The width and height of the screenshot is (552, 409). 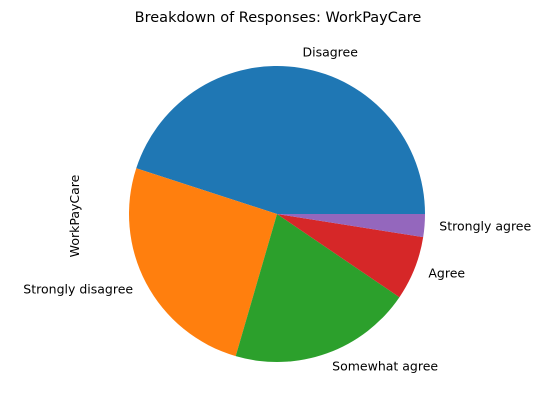 I want to click on pie-slice-somewhat-agree, so click(x=317, y=288).